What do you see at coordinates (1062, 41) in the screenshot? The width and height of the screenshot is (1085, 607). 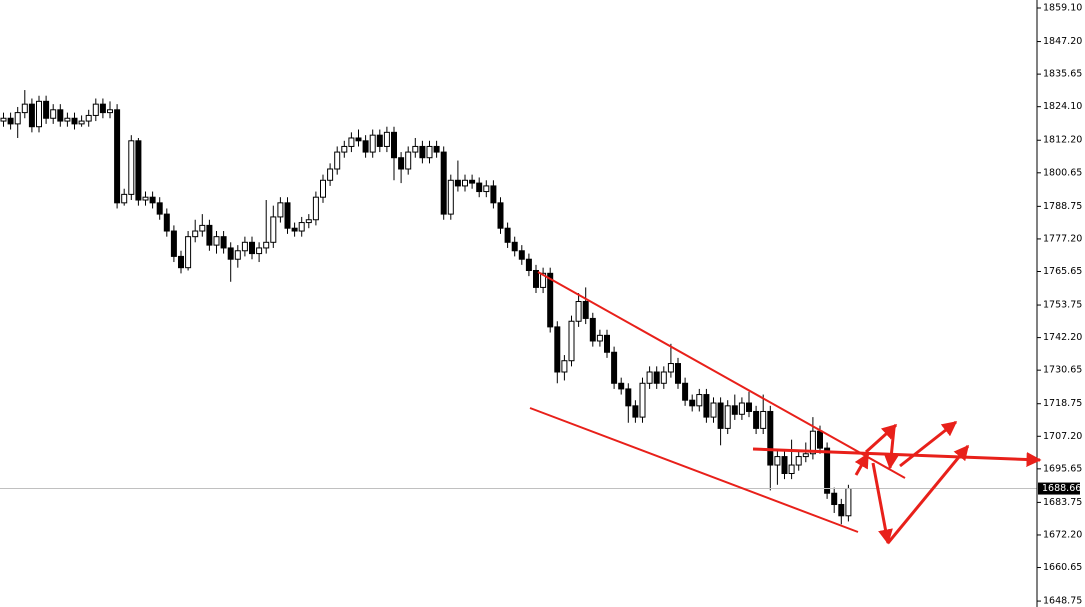 I see `y-tick-label: 1847.20` at bounding box center [1062, 41].